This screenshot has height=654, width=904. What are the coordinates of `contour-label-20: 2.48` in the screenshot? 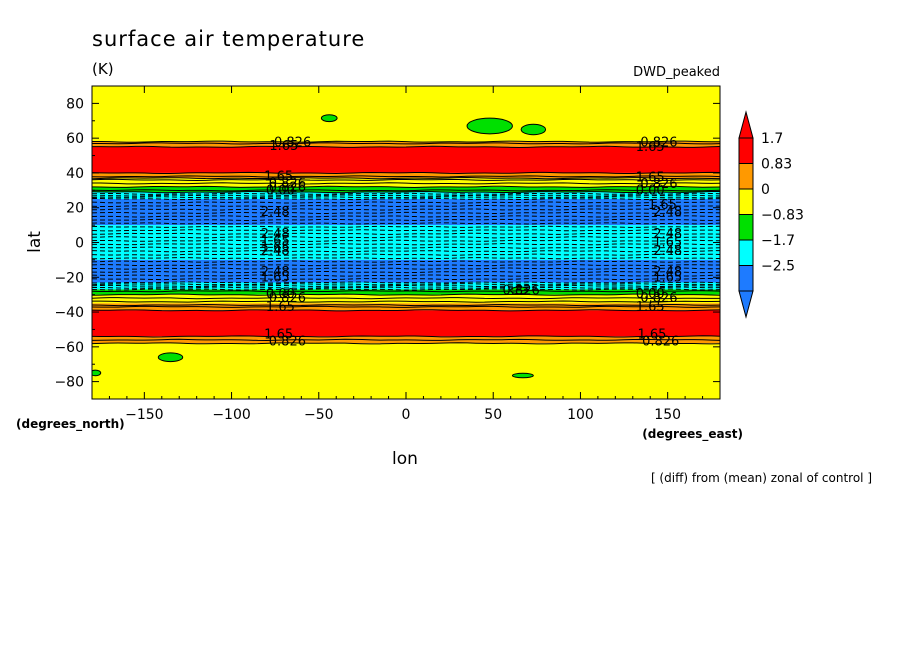 It's located at (667, 251).